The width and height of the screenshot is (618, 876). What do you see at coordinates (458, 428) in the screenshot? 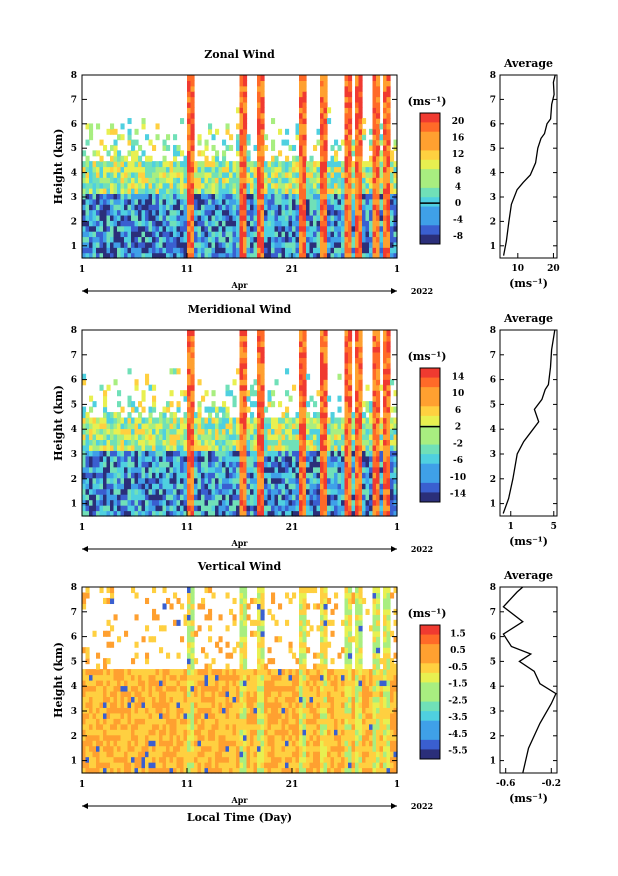
I see `colorbar-tick: 2` at bounding box center [458, 428].